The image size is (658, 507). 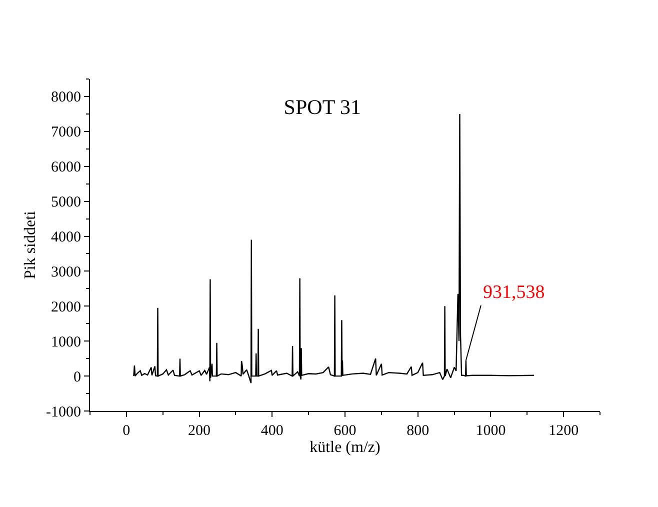 I want to click on y-tick-label: 8000, so click(x=66, y=98).